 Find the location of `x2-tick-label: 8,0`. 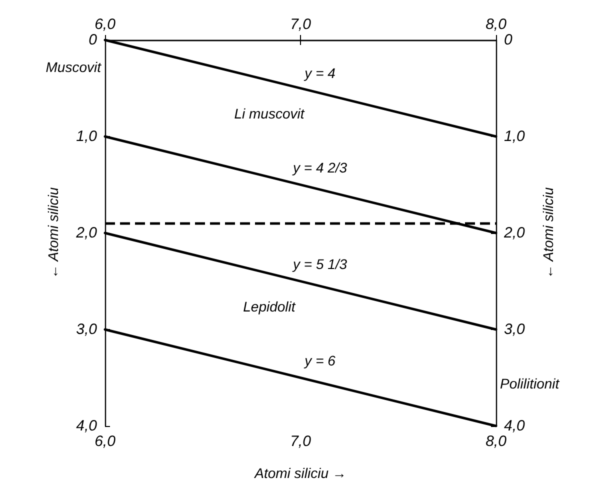

x2-tick-label: 8,0 is located at coordinates (497, 441).